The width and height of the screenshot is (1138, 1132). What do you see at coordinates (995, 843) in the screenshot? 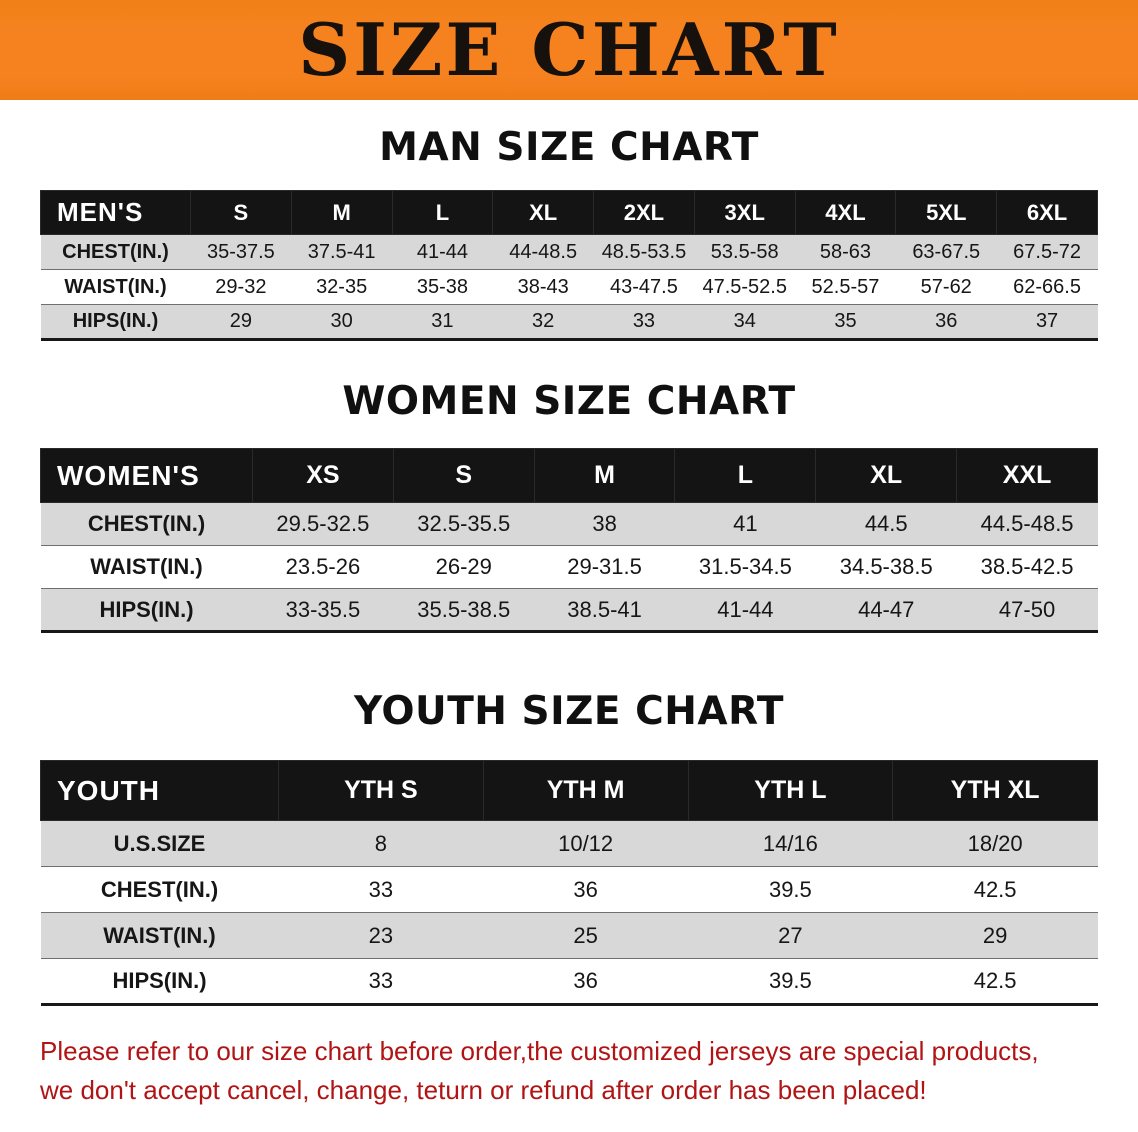
I see `size-value-cell: 18/20` at bounding box center [995, 843].